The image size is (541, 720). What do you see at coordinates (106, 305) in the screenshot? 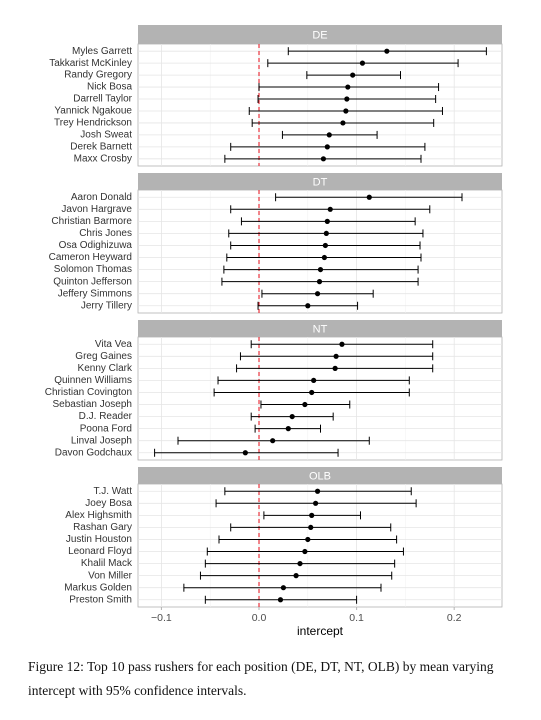
I see `y-tick-label: Jerry Tillery` at bounding box center [106, 305].